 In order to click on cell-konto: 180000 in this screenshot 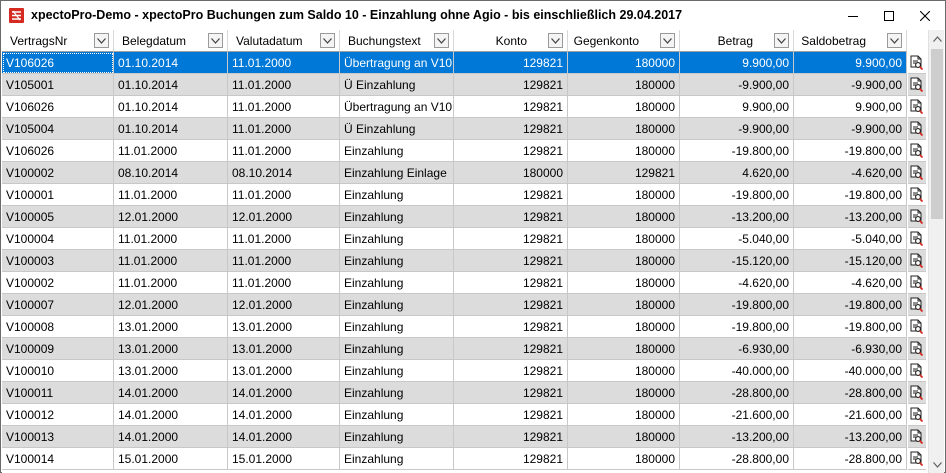, I will do `click(511, 173)`.